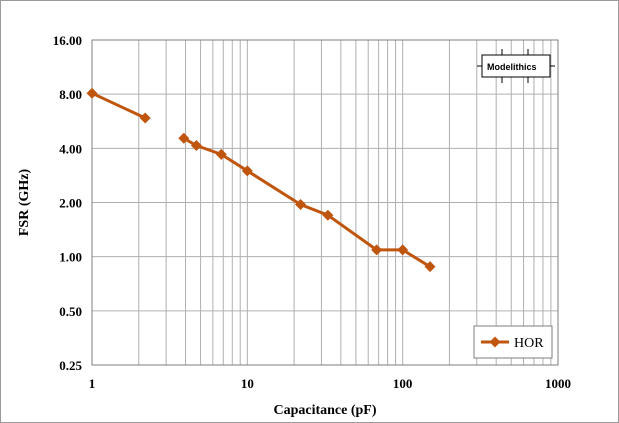 The height and width of the screenshot is (423, 619). I want to click on y-tick-labels: 16.00 8.00 4.00 2.00 1.00 0.50 0.25, so click(68, 203).